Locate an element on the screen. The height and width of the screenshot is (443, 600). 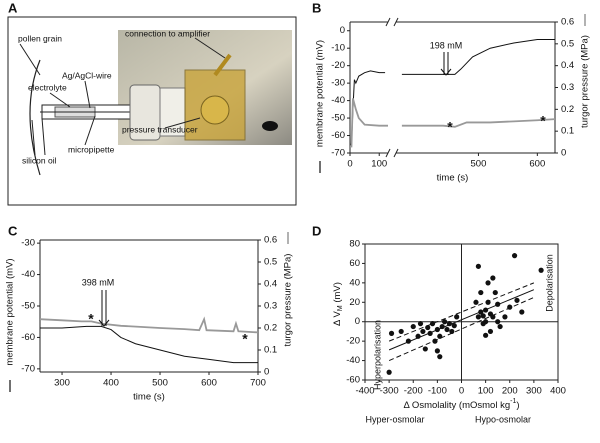
panel-label: D is located at coordinates (316, 230).